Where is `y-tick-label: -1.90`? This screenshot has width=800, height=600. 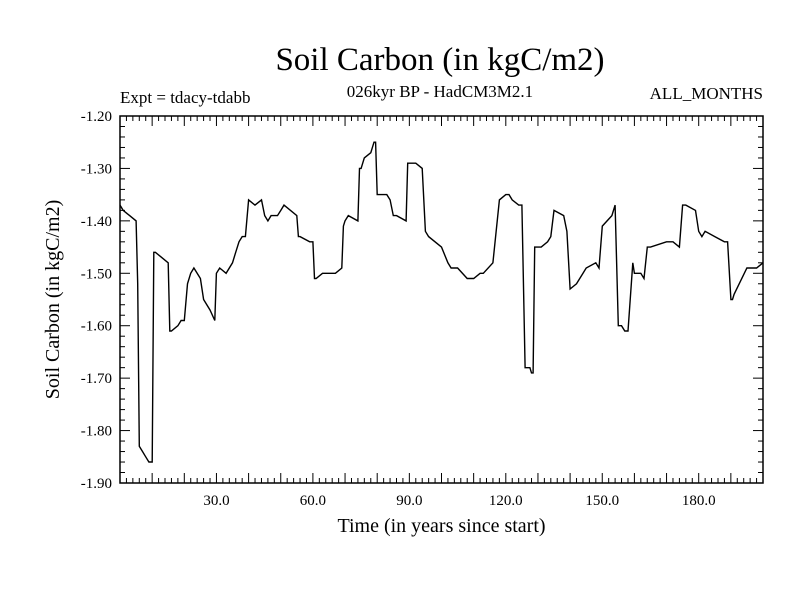
y-tick-label: -1.90 is located at coordinates (96, 484).